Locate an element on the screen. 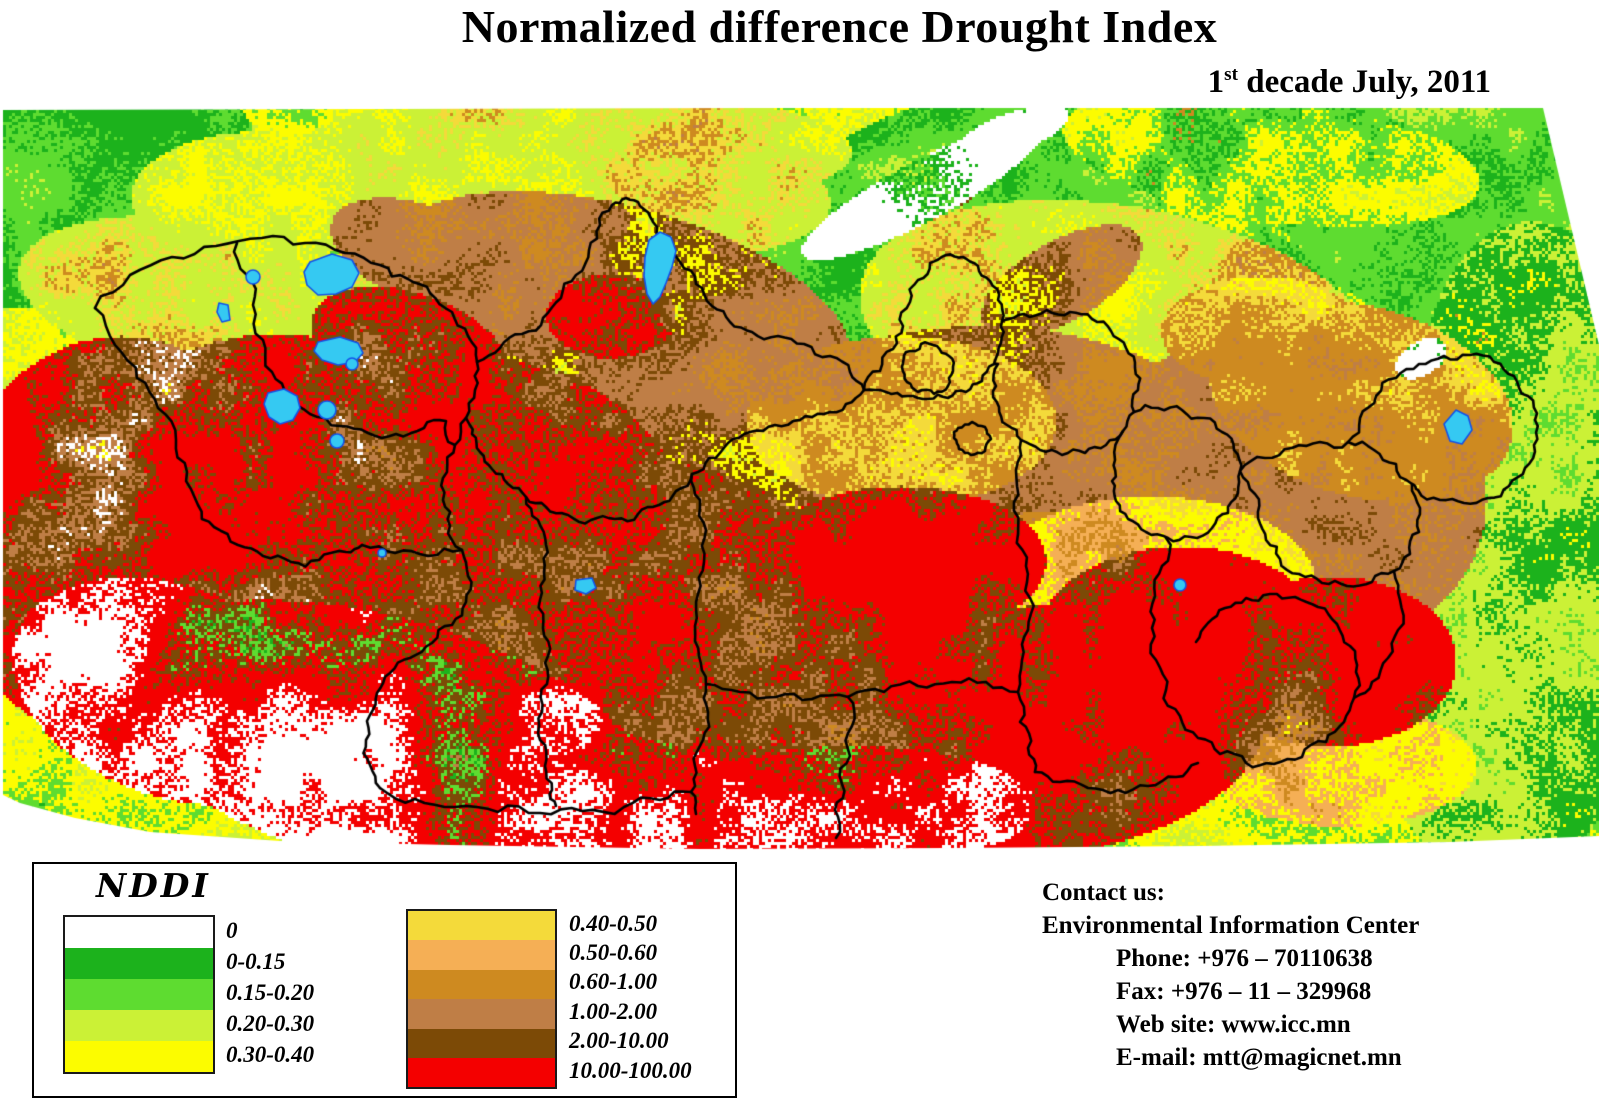  page-title: Normalized difference Drought Index is located at coordinates (839, 26).